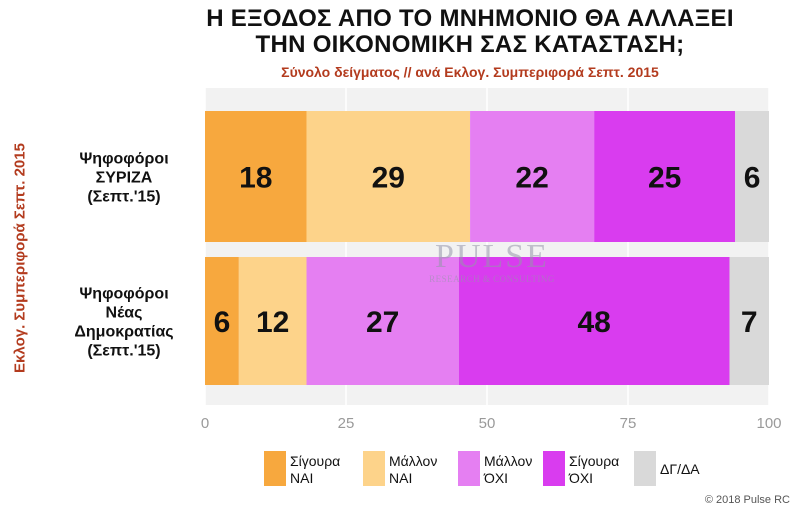  What do you see at coordinates (492, 256) in the screenshot?
I see `watermark-brand: PULSE` at bounding box center [492, 256].